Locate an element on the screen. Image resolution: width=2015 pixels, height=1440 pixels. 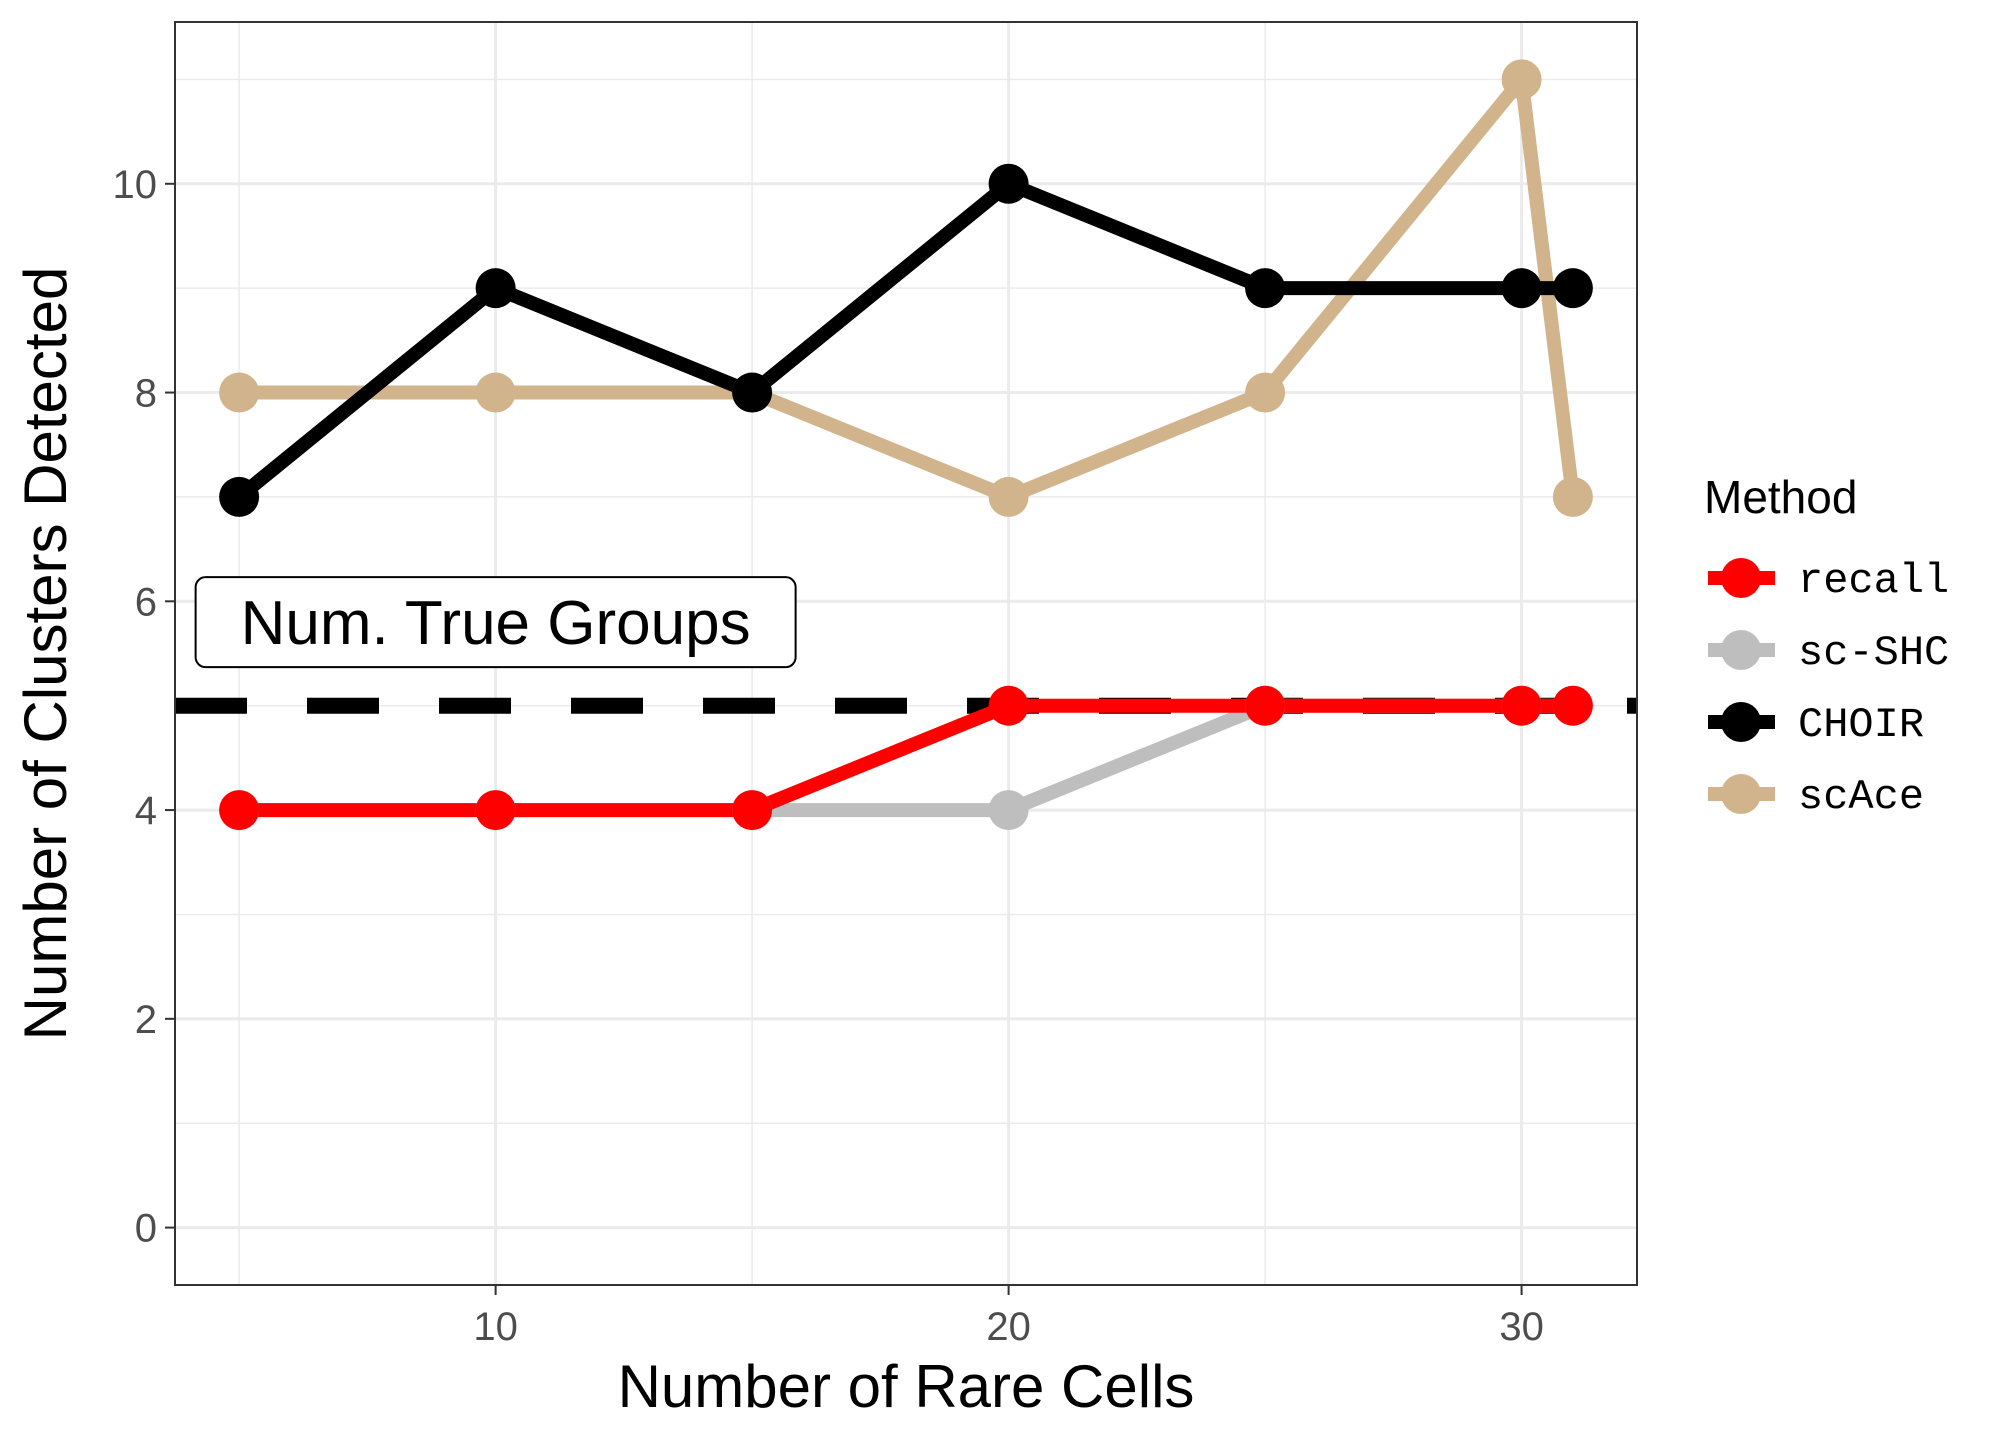
annotation-box is located at coordinates (495, 622).